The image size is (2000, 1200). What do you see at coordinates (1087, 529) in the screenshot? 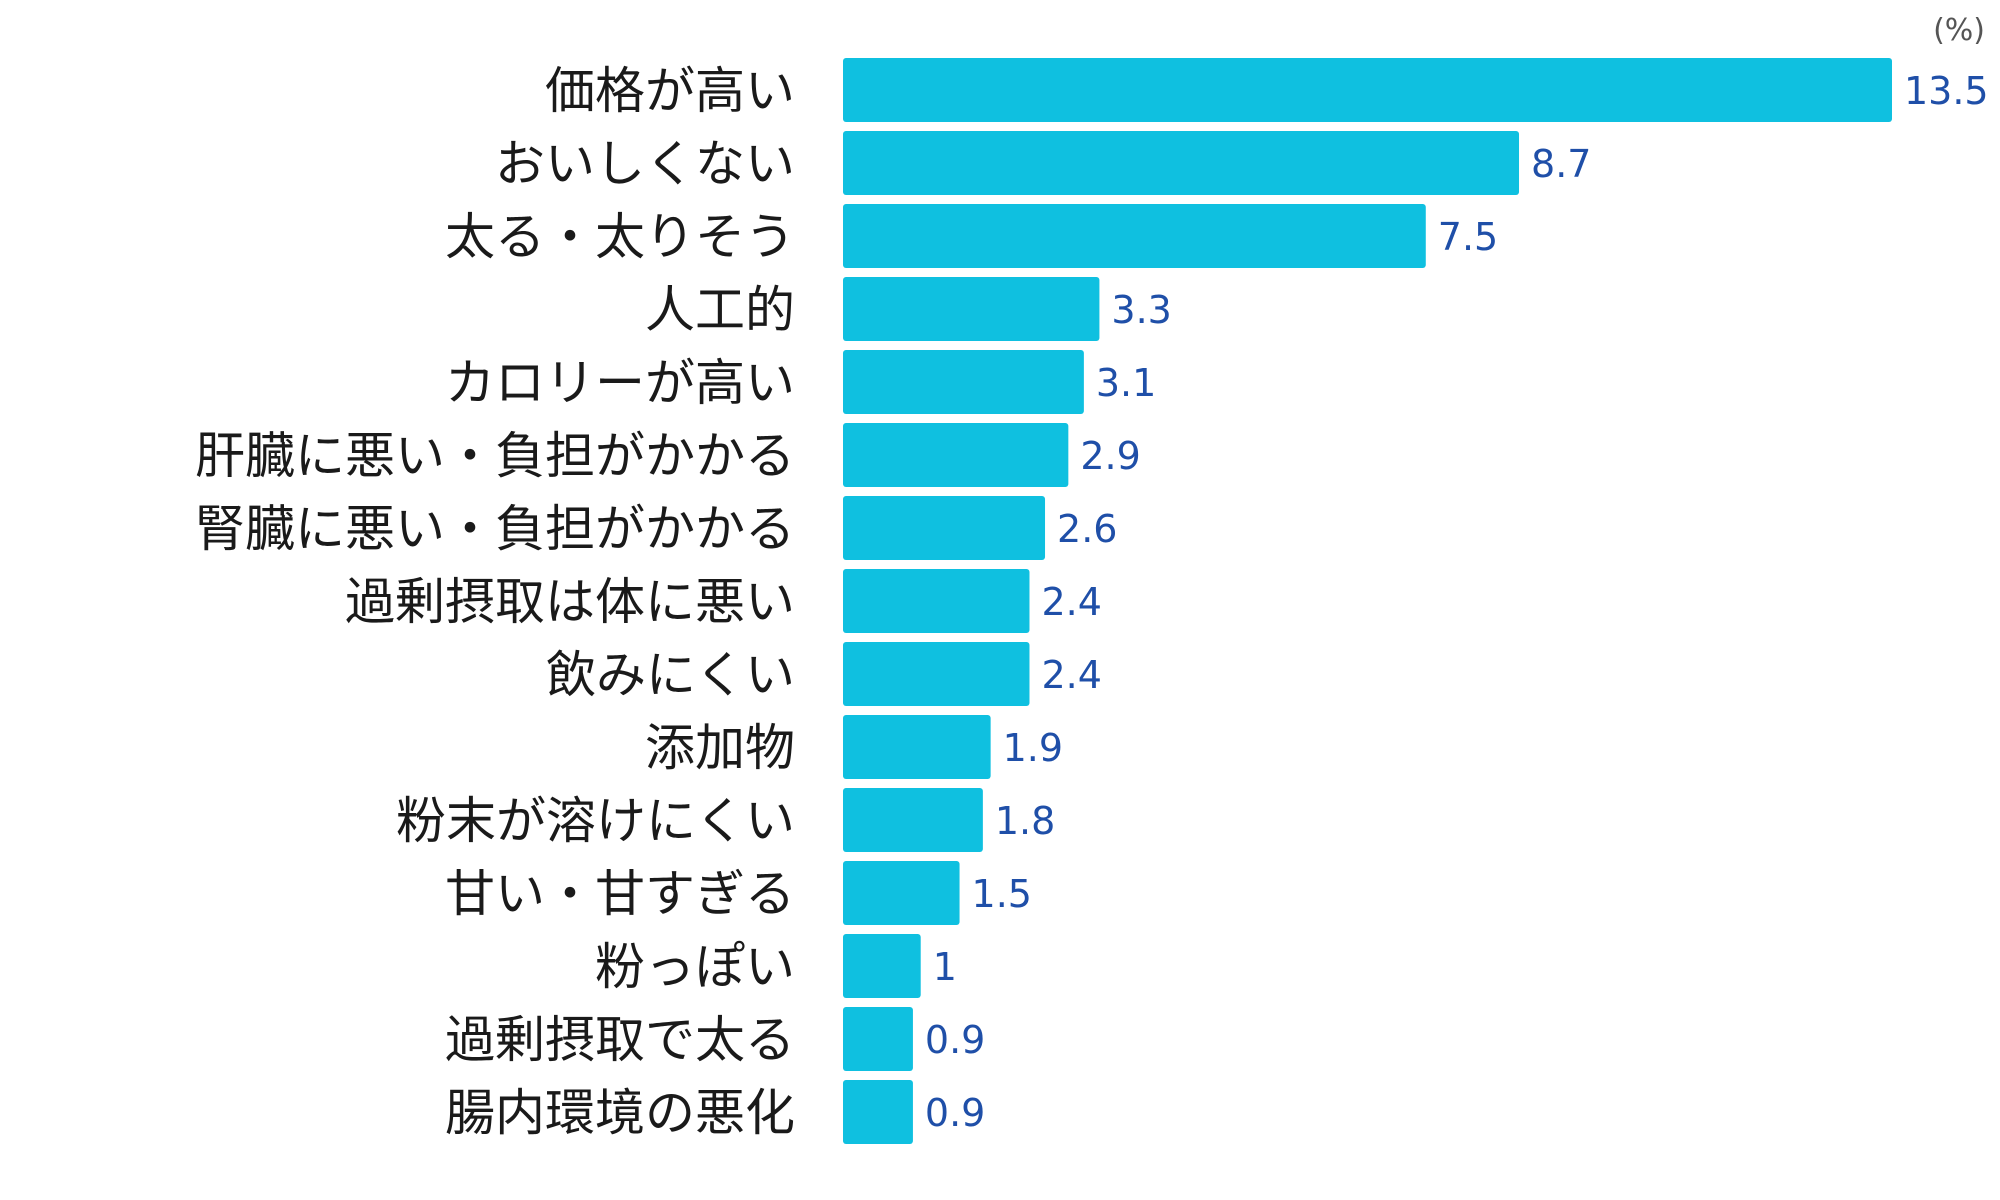
I see `value-label: 2.6` at bounding box center [1087, 529].